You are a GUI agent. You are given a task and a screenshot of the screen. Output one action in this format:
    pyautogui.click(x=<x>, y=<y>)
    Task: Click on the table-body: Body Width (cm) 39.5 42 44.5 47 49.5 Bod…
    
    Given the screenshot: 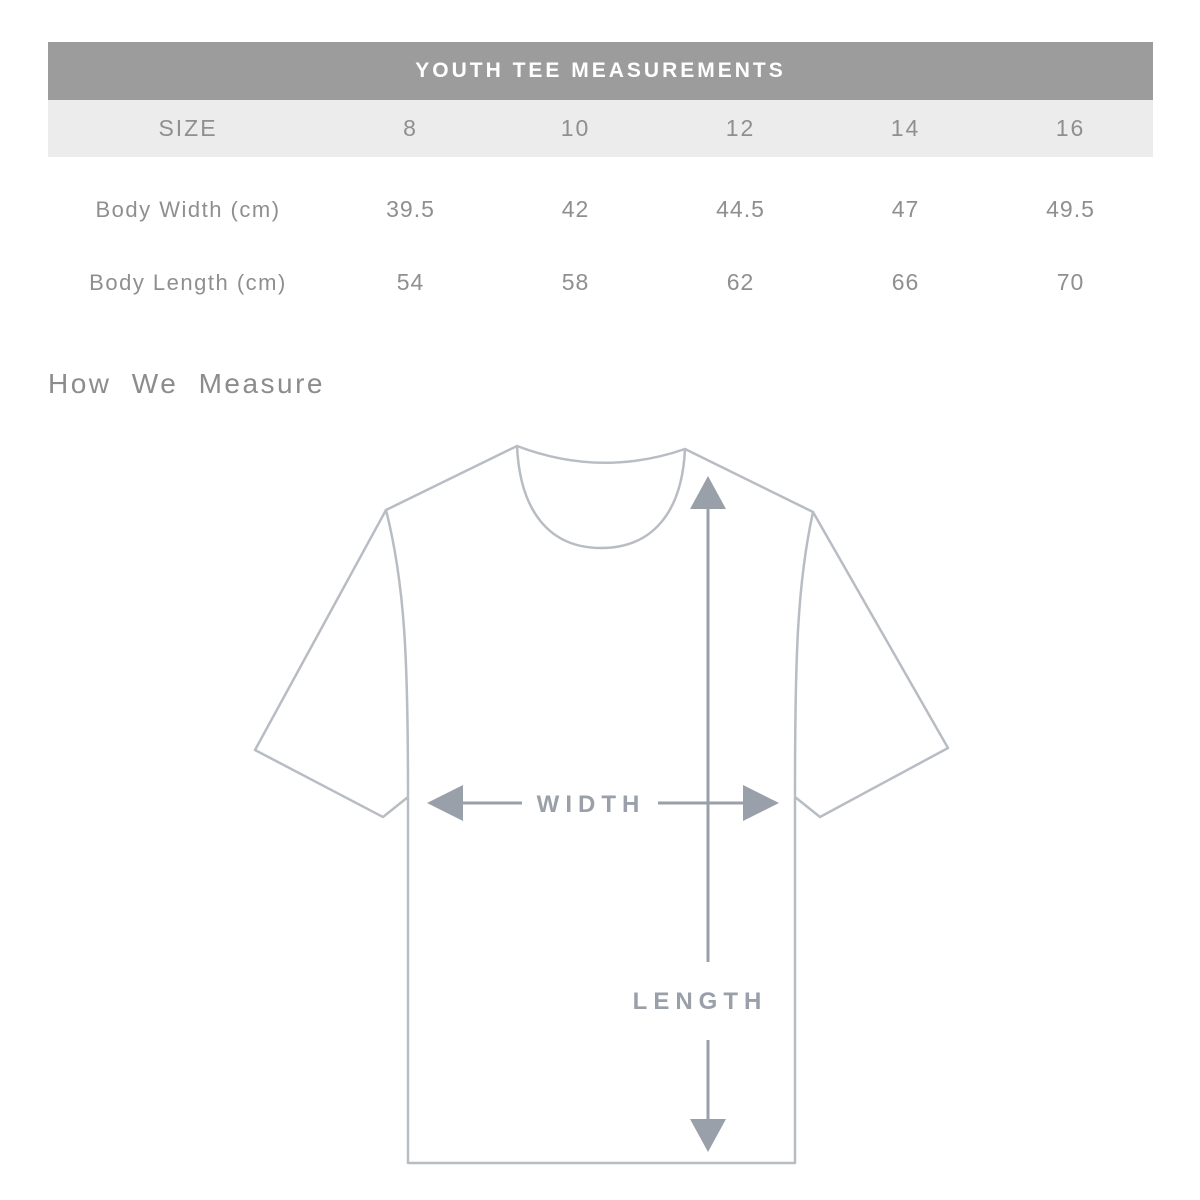 What is the action you would take?
    pyautogui.click(x=600, y=238)
    